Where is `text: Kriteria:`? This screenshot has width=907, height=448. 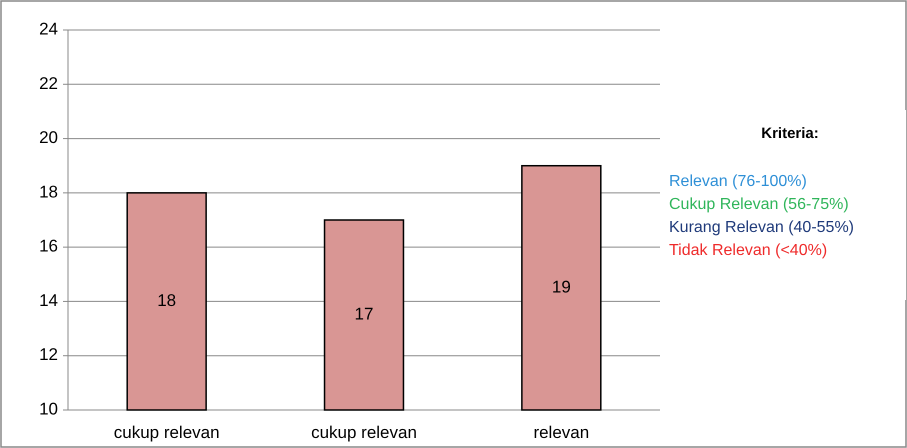 text: Kriteria: is located at coordinates (790, 133).